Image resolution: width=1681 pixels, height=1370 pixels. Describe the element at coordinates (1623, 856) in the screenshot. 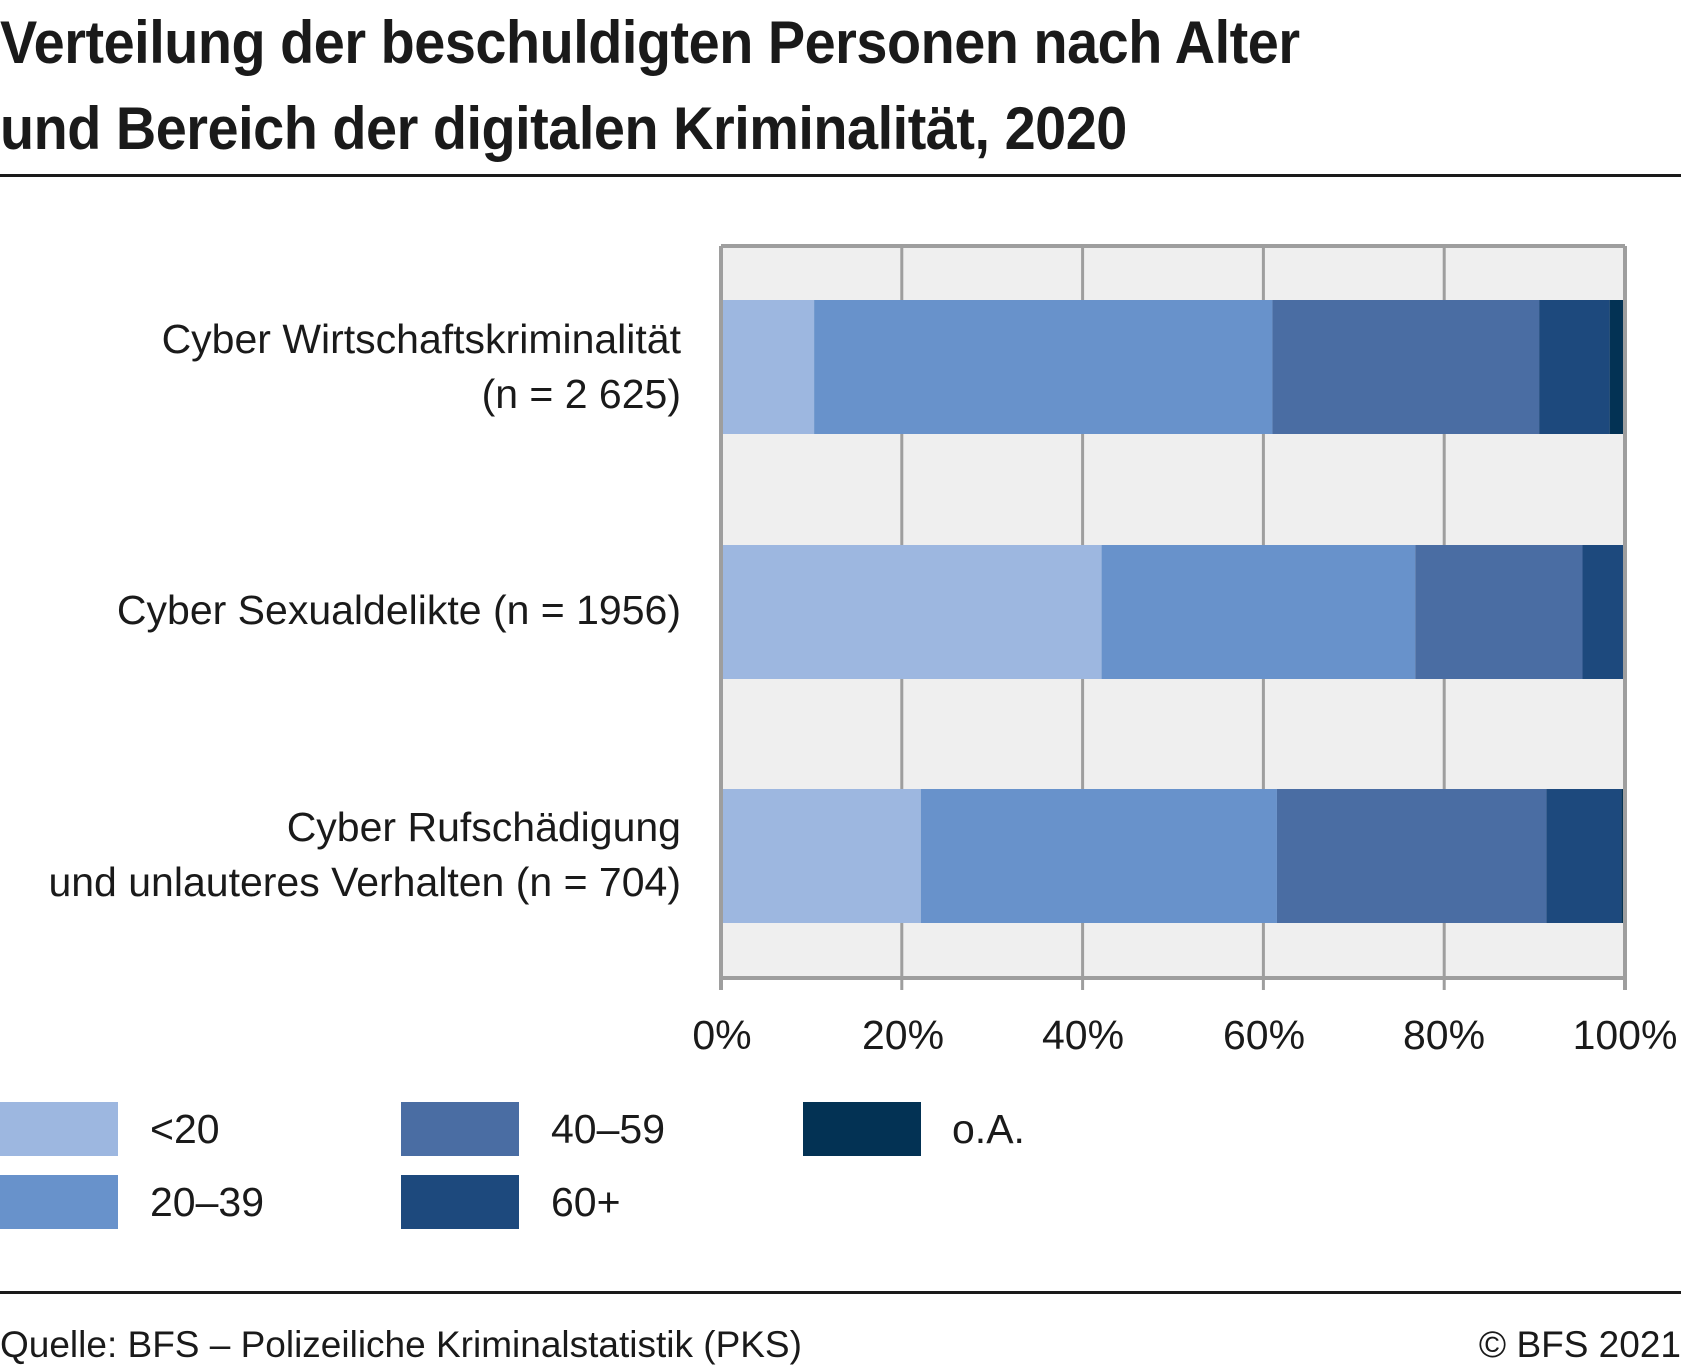

I see `bar-segment-cat3-series5` at that location.